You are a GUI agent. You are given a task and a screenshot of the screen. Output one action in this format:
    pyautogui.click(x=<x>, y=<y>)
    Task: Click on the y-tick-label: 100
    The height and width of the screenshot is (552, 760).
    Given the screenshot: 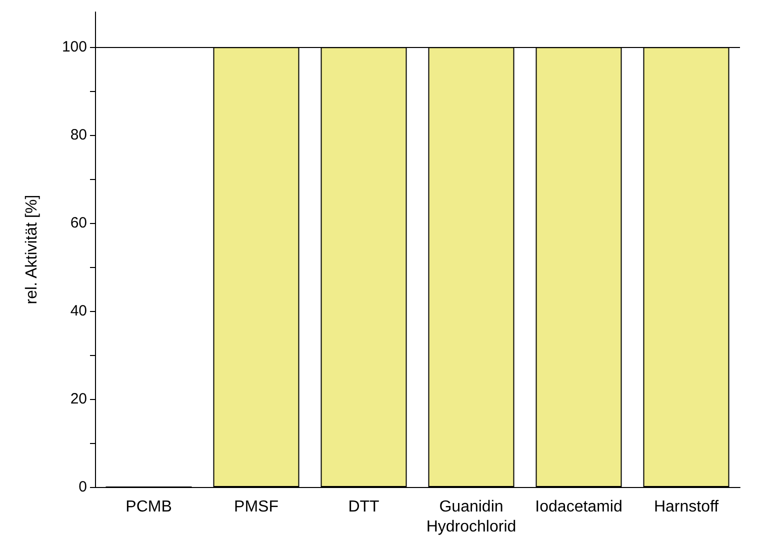 What is the action you would take?
    pyautogui.click(x=74, y=47)
    